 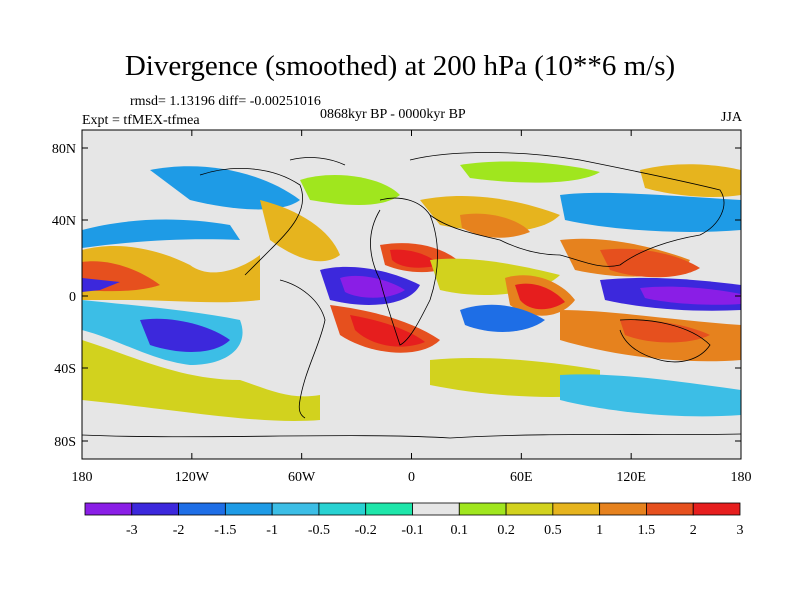 What do you see at coordinates (411, 477) in the screenshot?
I see `x-tick-label: 0` at bounding box center [411, 477].